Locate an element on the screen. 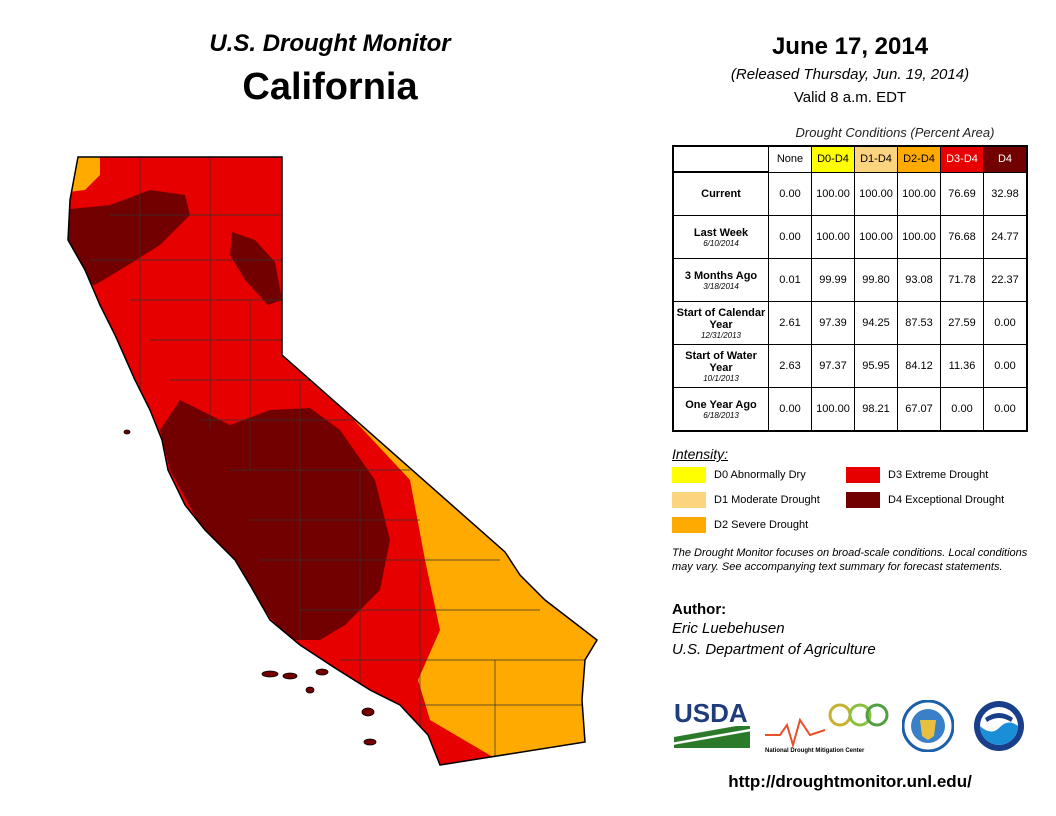 This screenshot has height=816, width=1056. legend-label: D3 Extreme Drought is located at coordinates (938, 475).